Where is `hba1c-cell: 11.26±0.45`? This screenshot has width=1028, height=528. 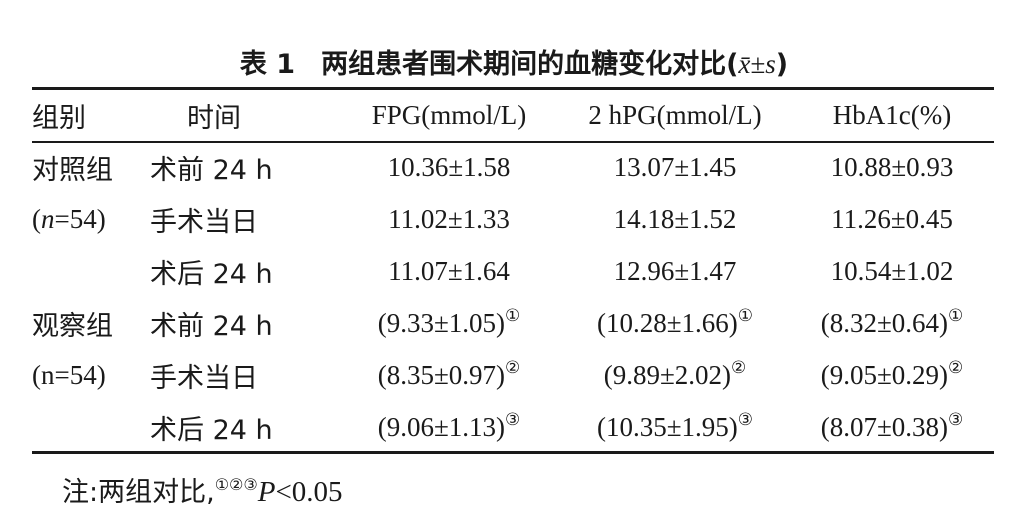
hba1c-cell: 11.26±0.45 is located at coordinates (892, 218).